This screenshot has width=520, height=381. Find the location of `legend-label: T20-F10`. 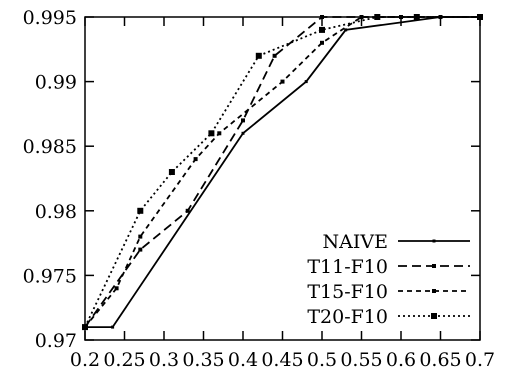

legend-label: T20-F10 is located at coordinates (347, 317).